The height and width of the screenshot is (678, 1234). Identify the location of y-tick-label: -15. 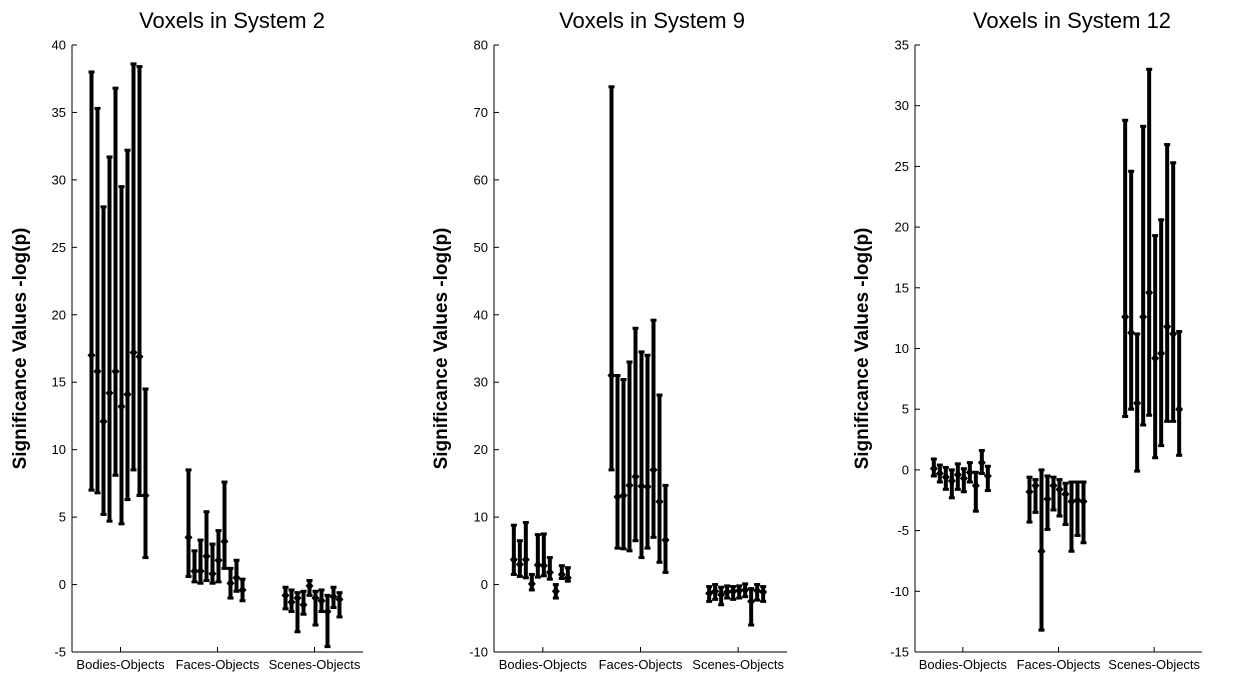
(899, 652).